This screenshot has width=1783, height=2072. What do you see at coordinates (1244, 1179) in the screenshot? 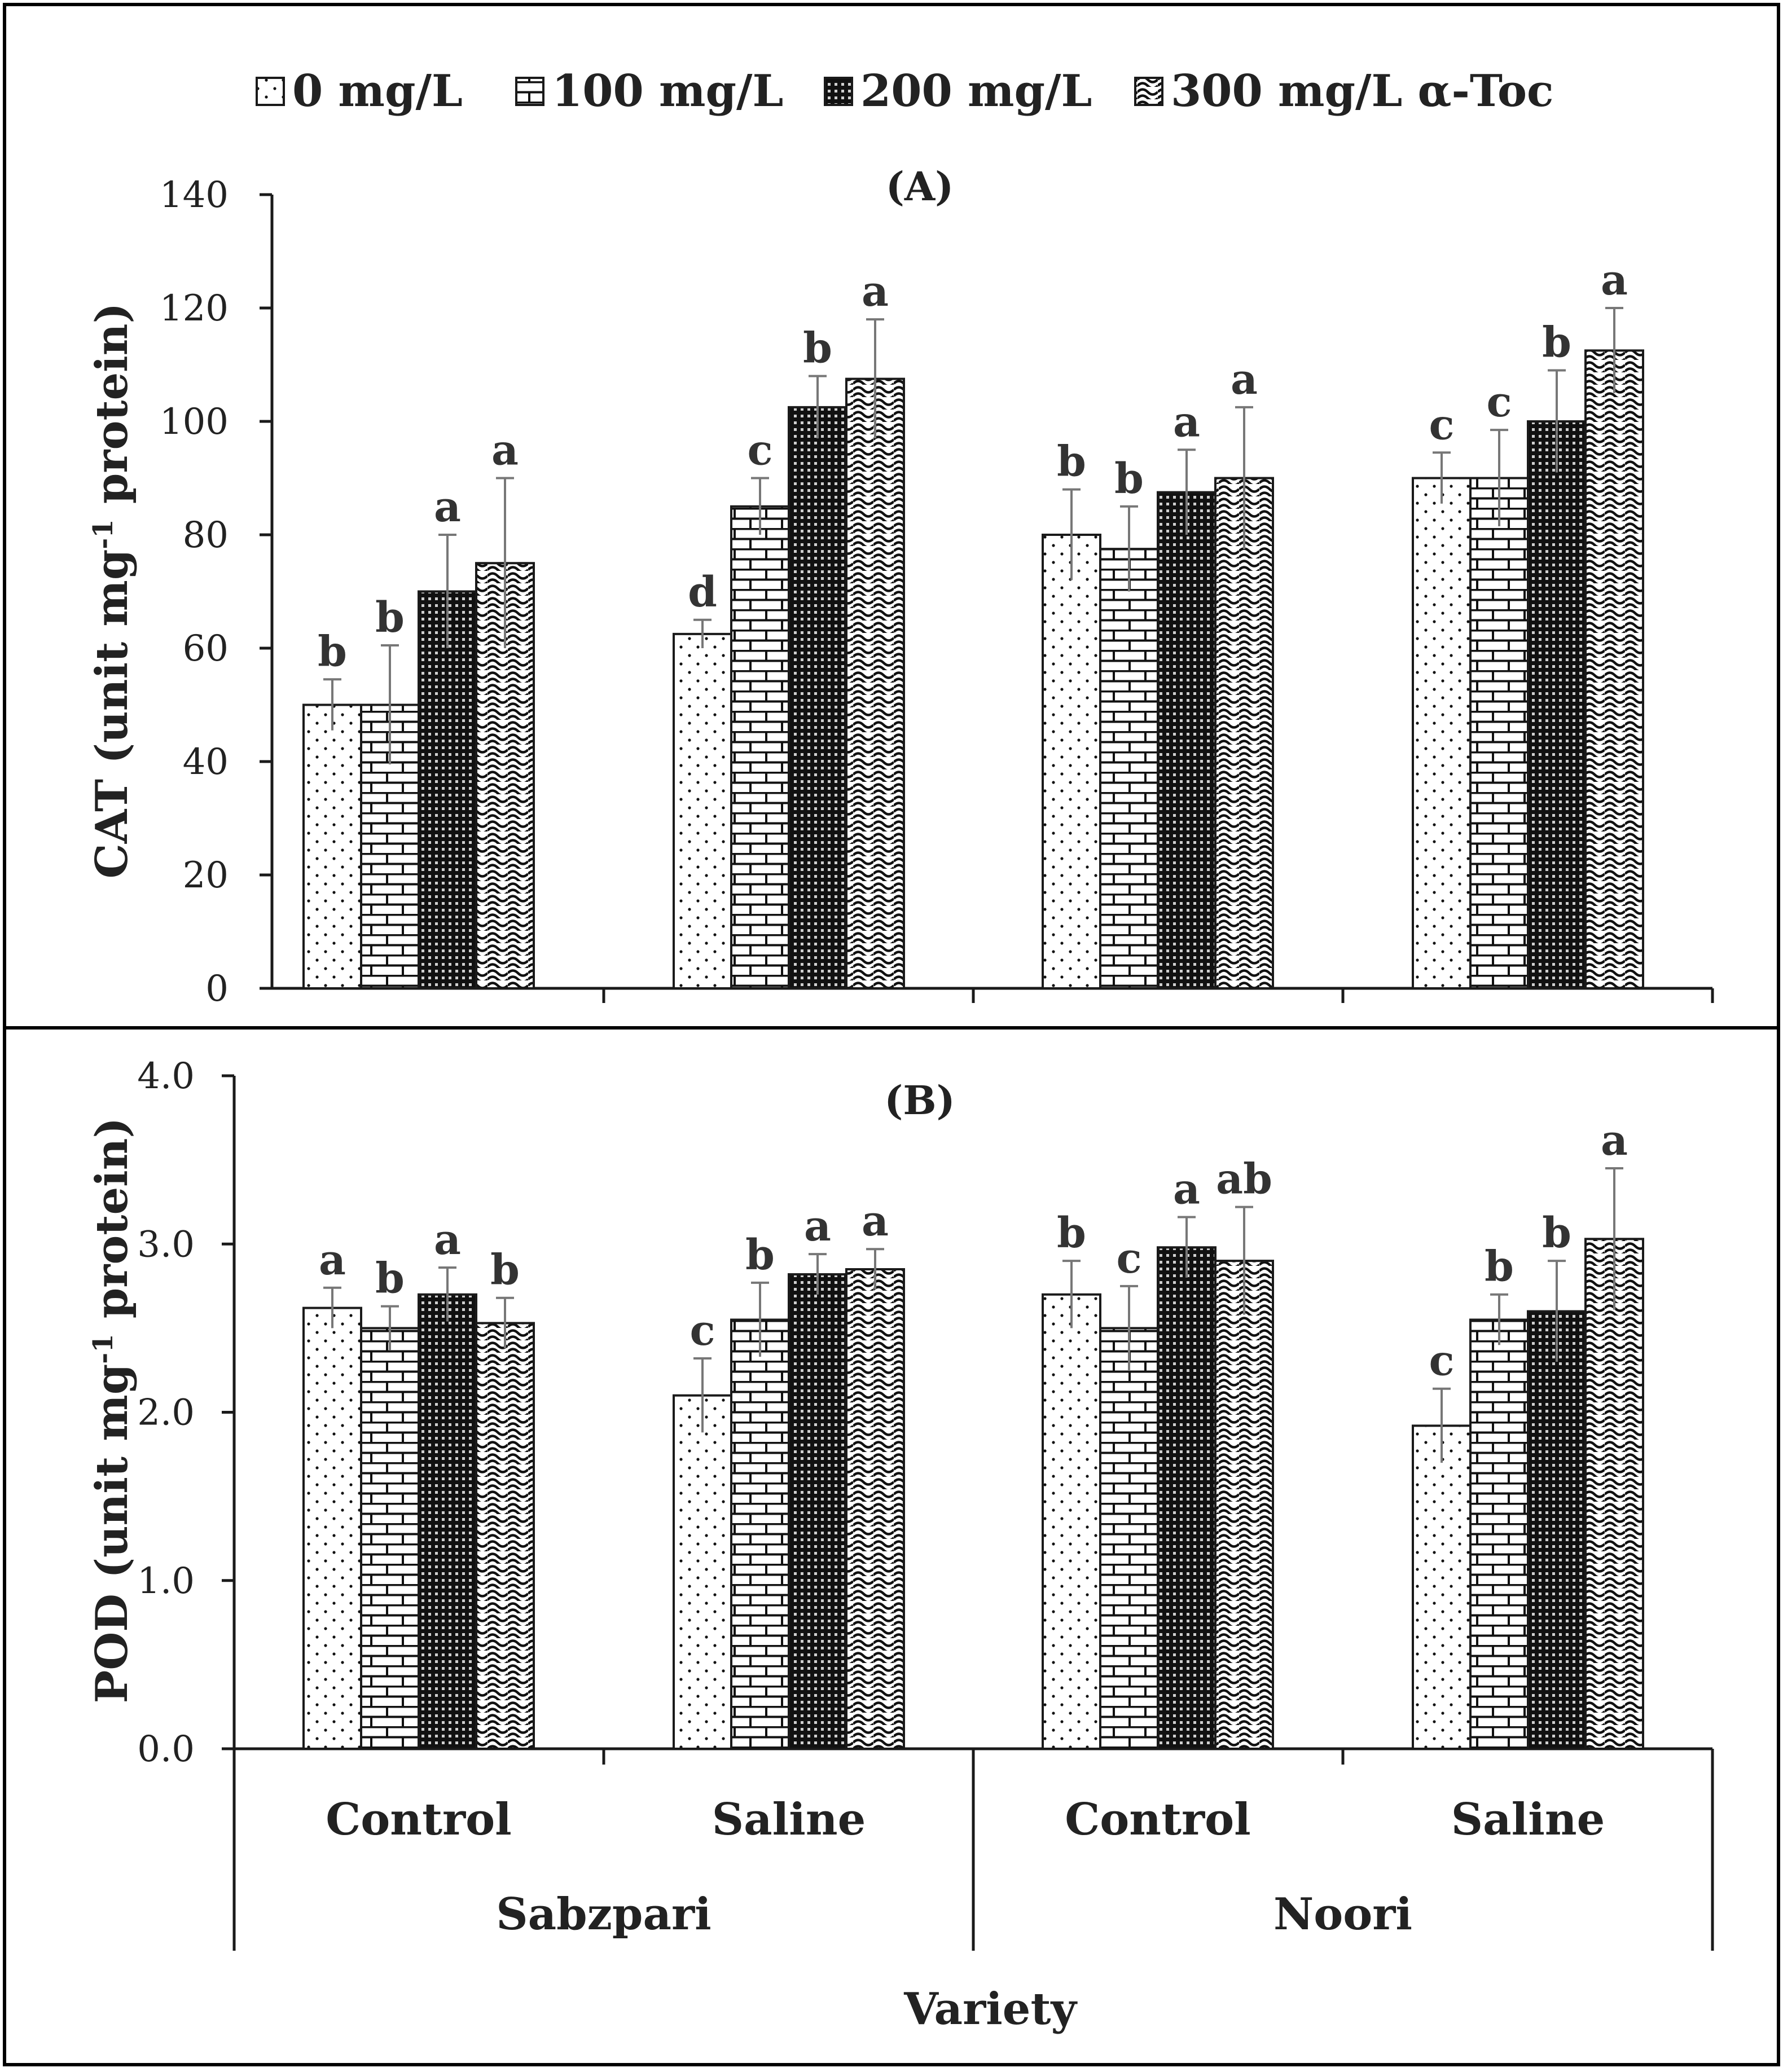
I see `panel-b-significance-letter: ab` at bounding box center [1244, 1179].